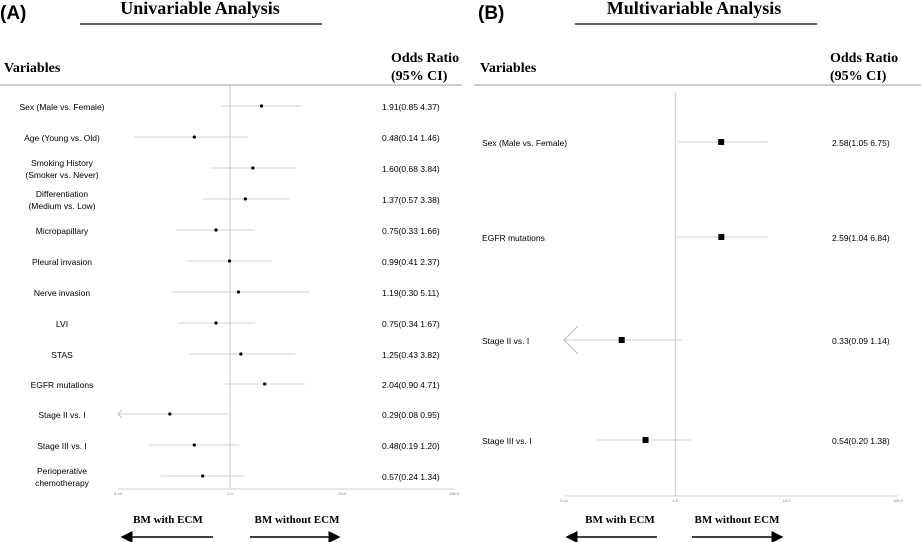  What do you see at coordinates (861, 341) in the screenshot?
I see `or-value-label: 0.33(0.09 1.14)` at bounding box center [861, 341].